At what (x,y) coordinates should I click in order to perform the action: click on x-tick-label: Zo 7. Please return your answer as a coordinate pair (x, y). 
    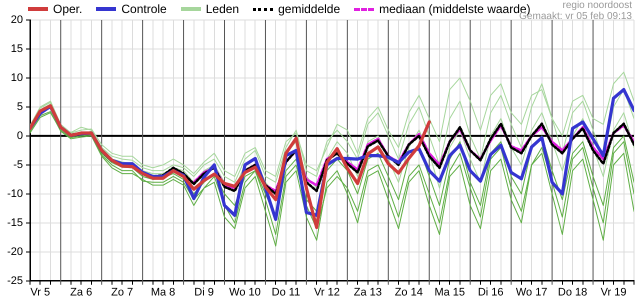
    Looking at the image, I should click on (122, 292).